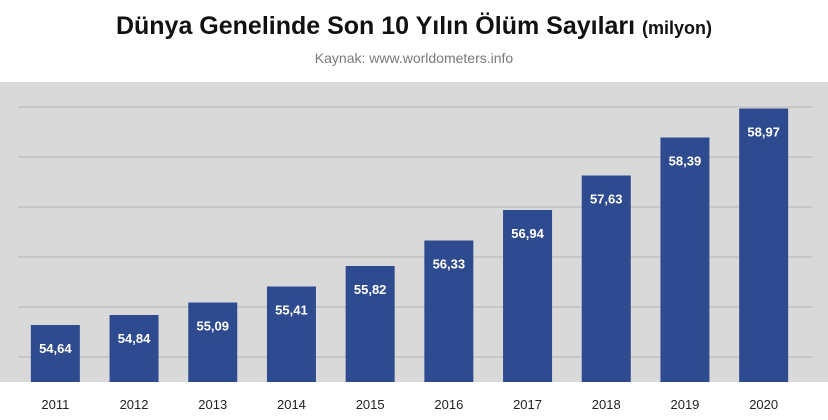 This screenshot has width=828, height=420. What do you see at coordinates (291, 334) in the screenshot?
I see `bar-2014` at bounding box center [291, 334].